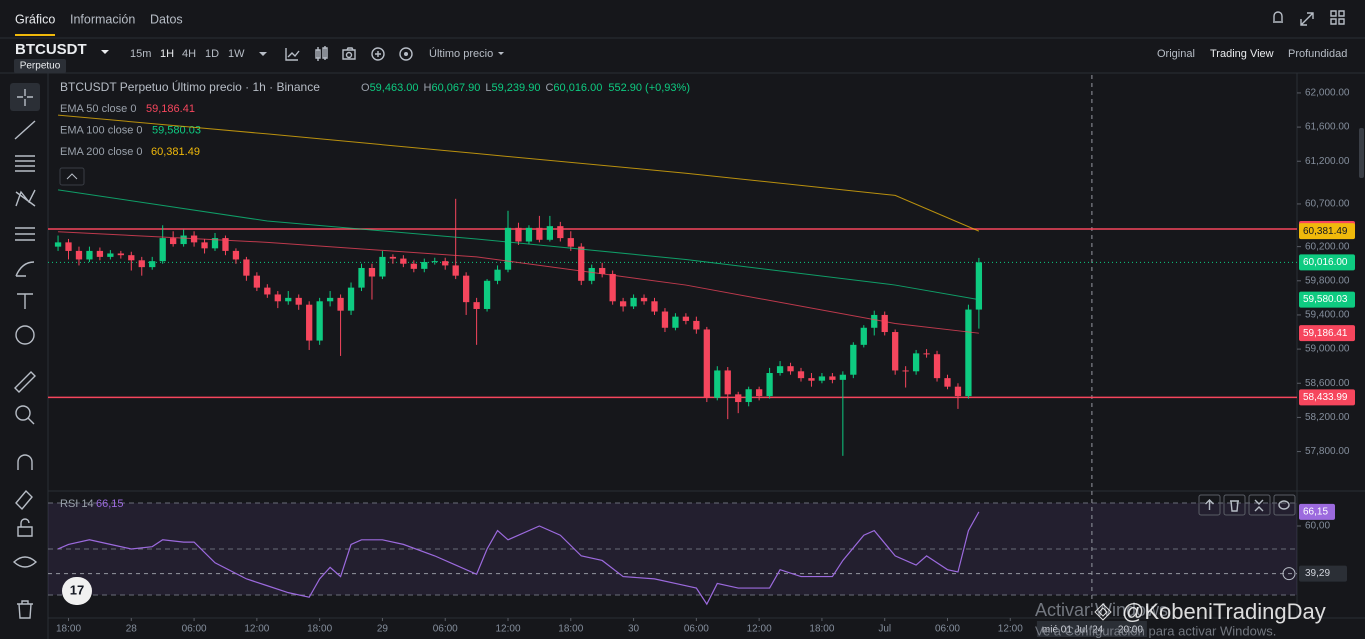  Describe the element at coordinates (35, 19) in the screenshot. I see `tab: Gráfico` at that location.